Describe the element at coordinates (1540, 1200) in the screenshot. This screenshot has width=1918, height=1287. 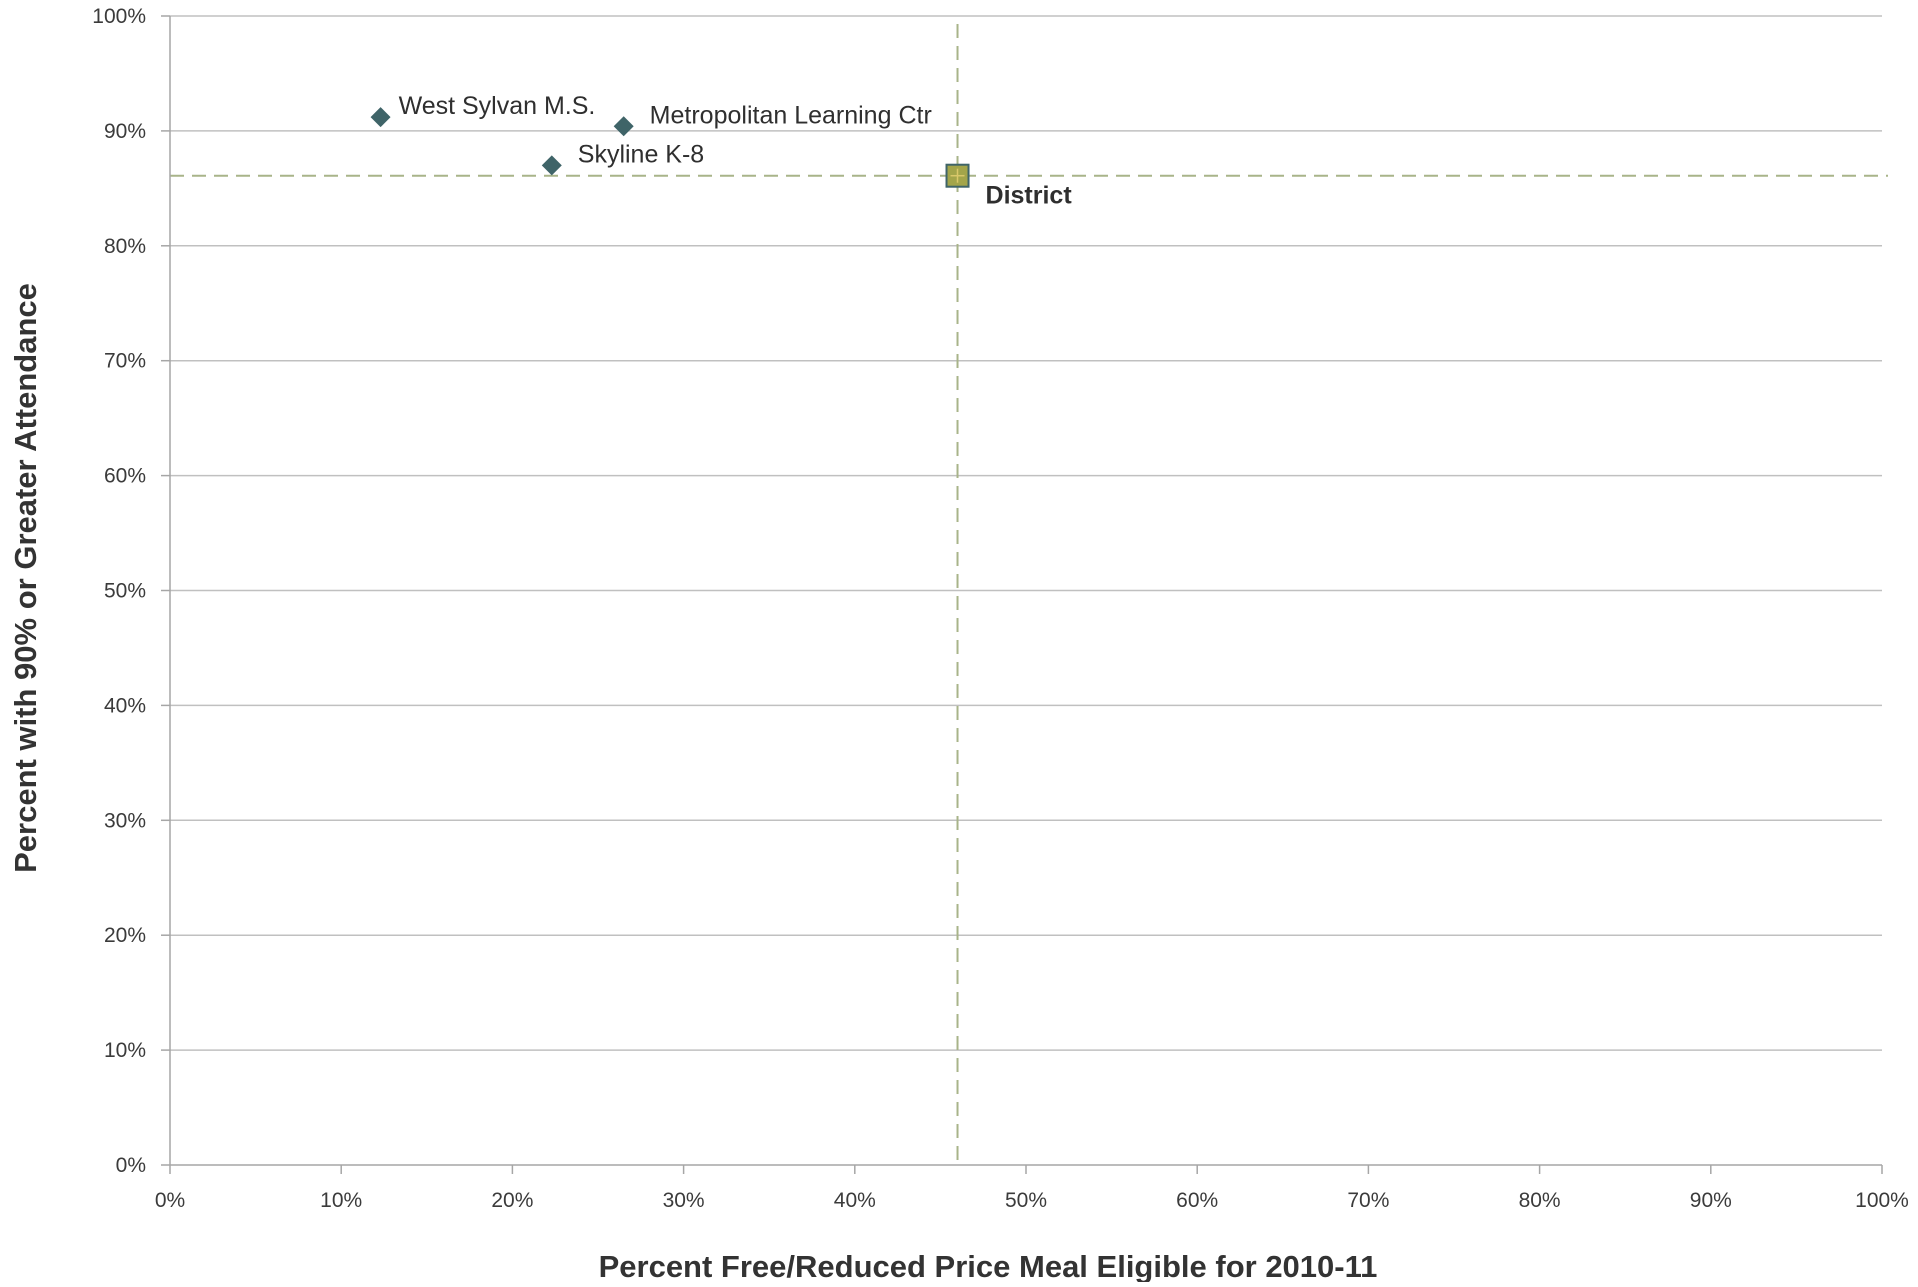
I see `x-tick-label: 80%` at that location.